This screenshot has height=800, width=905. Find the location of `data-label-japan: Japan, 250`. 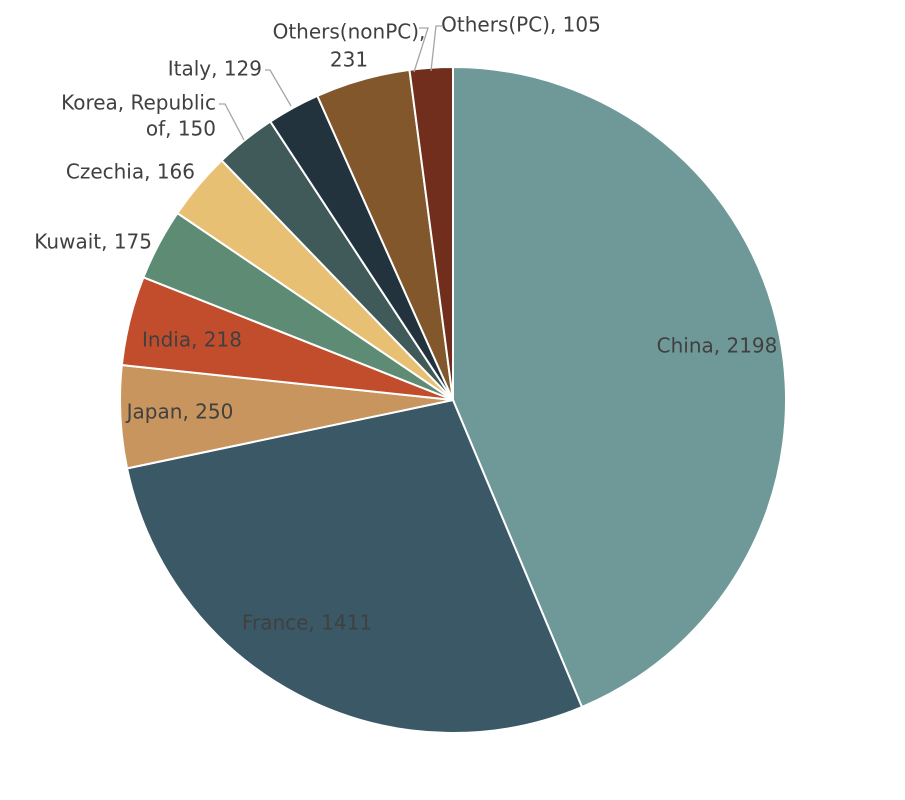

data-label-japan: Japan, 250 is located at coordinates (179, 412).